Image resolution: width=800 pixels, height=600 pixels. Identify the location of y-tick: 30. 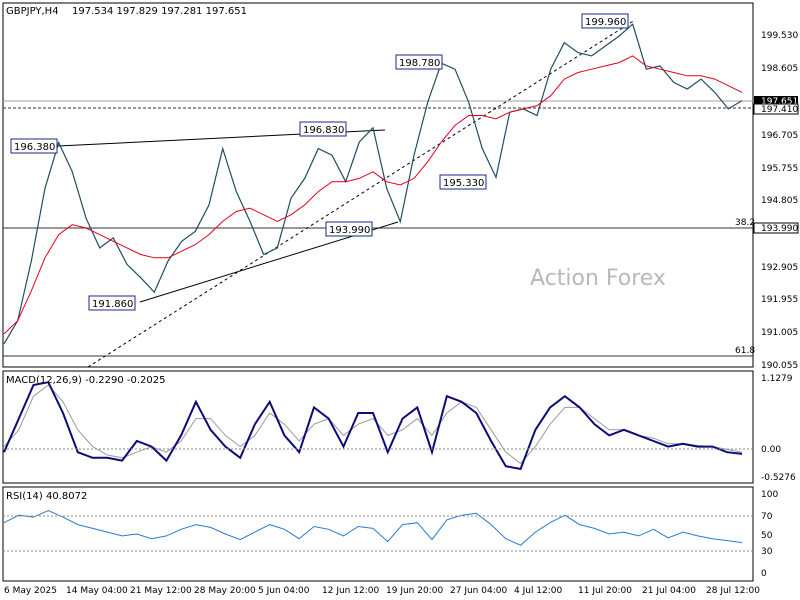
(767, 552).